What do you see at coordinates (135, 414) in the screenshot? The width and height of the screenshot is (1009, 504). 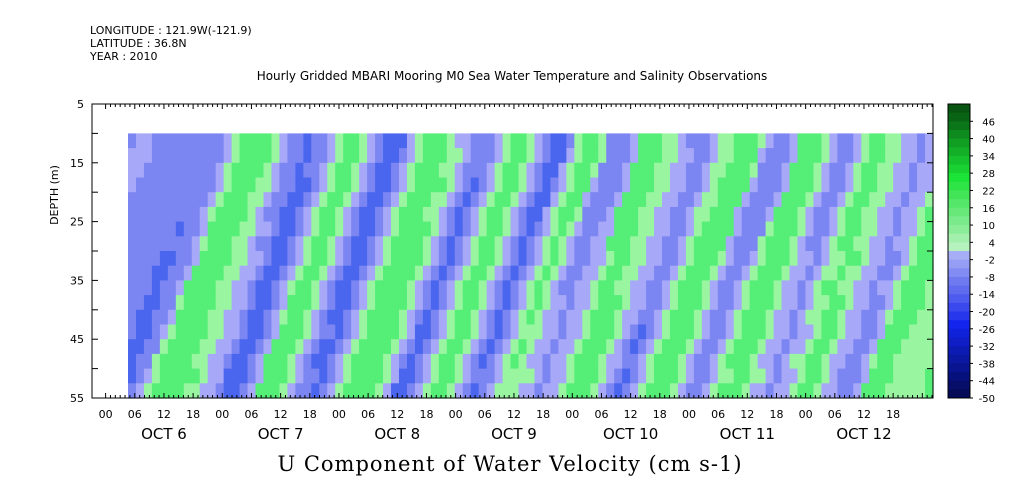 I see `x-hour-label: 06` at bounding box center [135, 414].